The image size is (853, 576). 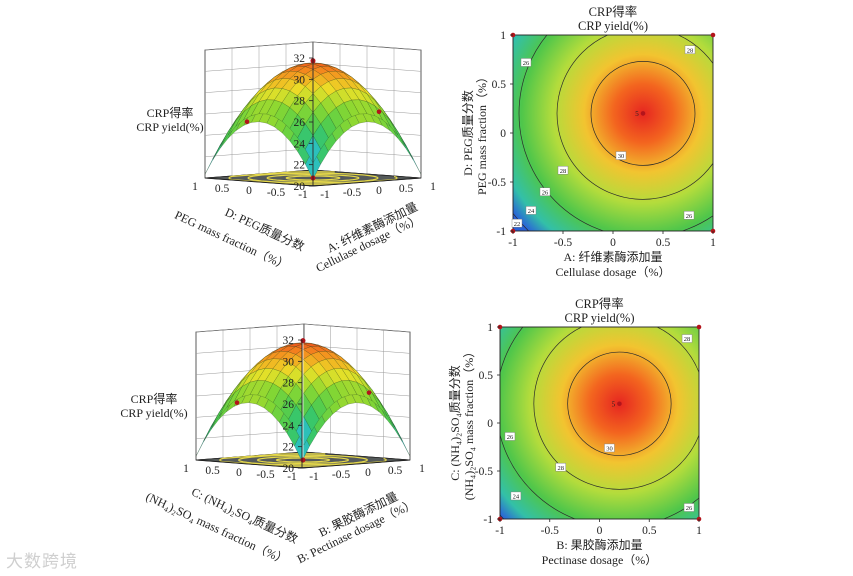 What do you see at coordinates (482, 133) in the screenshot?
I see `y-axis-title-en: PEG mass fraction（%）` at bounding box center [482, 133].